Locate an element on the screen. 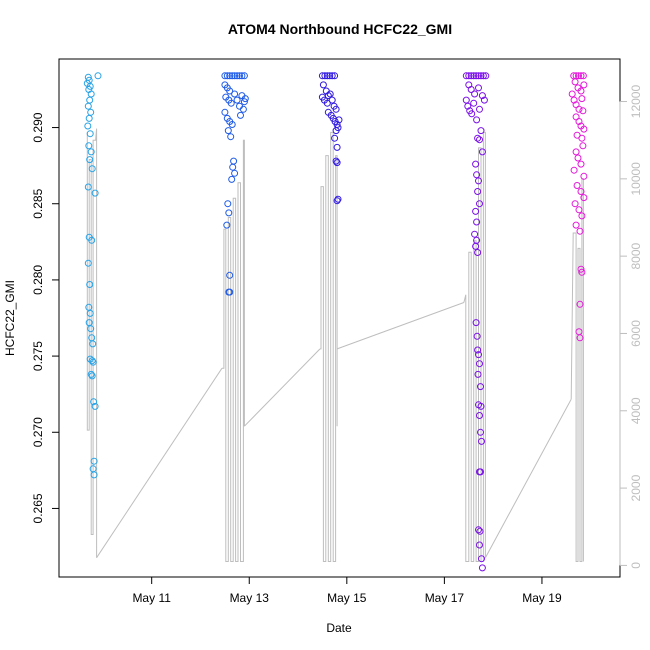 This screenshot has height=650, width=650. y2-tick-label: 8000 is located at coordinates (636, 255).